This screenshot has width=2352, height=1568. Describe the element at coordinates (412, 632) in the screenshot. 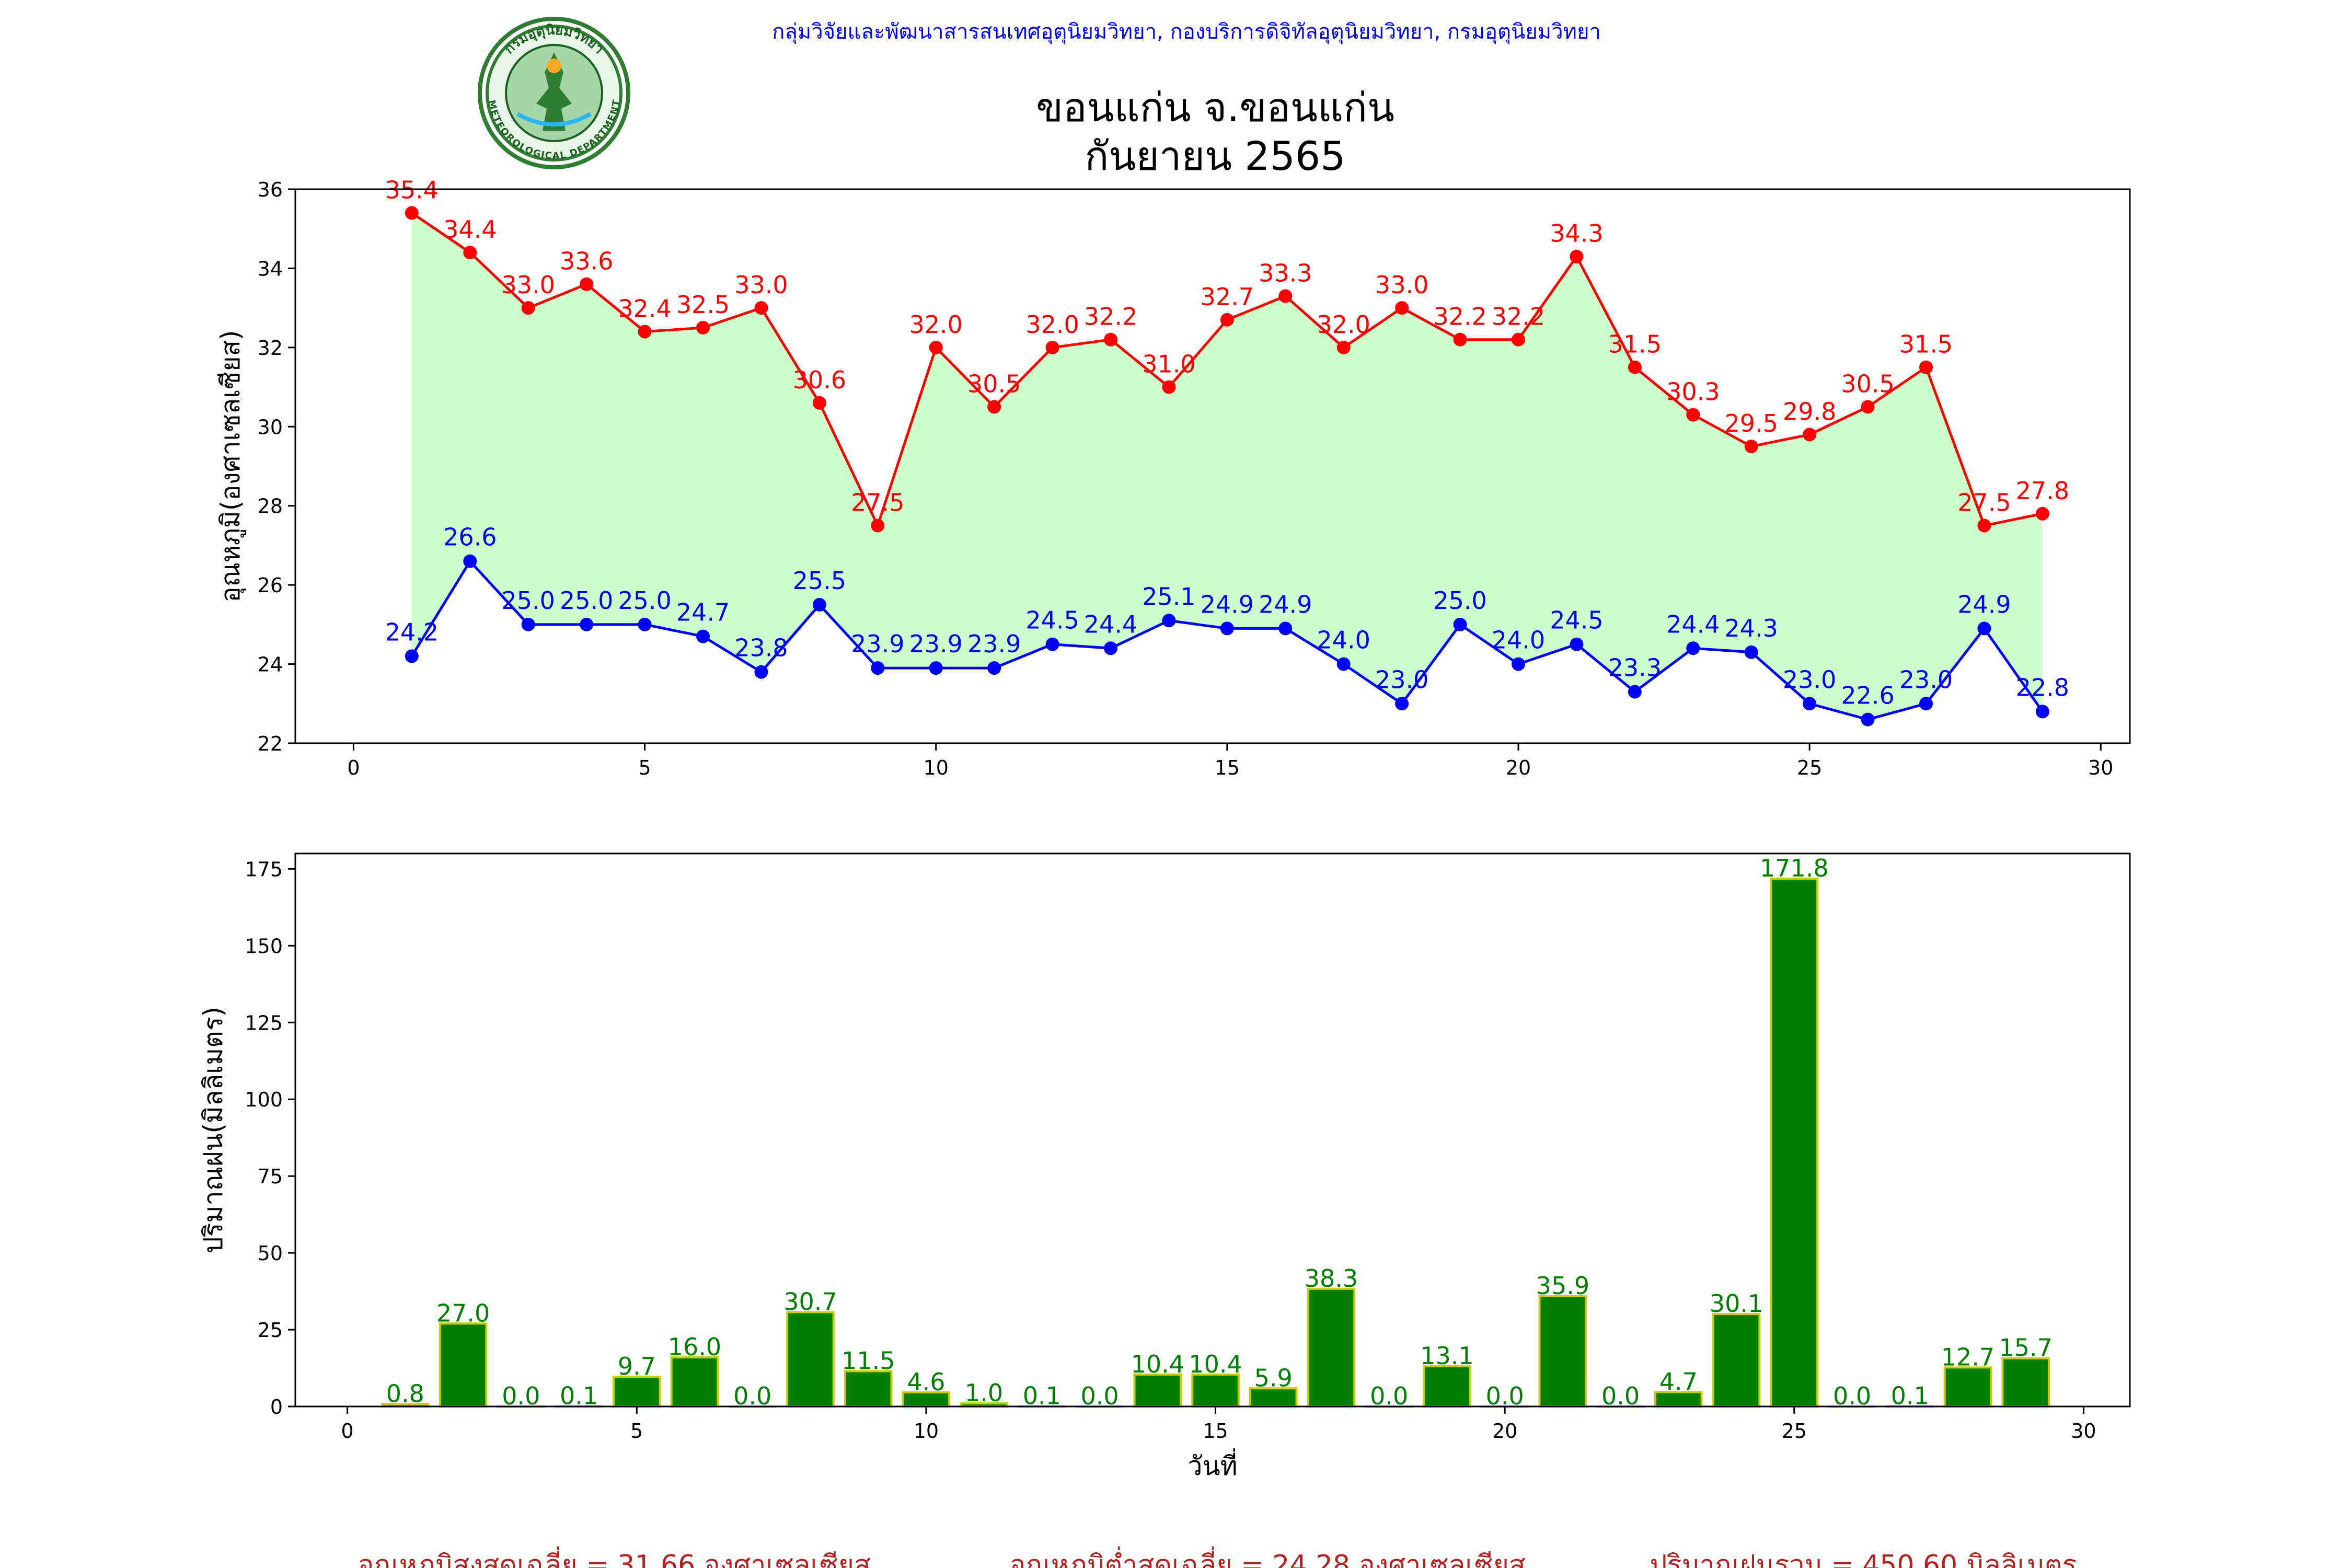

I see `min-temperature-label: 24.2` at that location.